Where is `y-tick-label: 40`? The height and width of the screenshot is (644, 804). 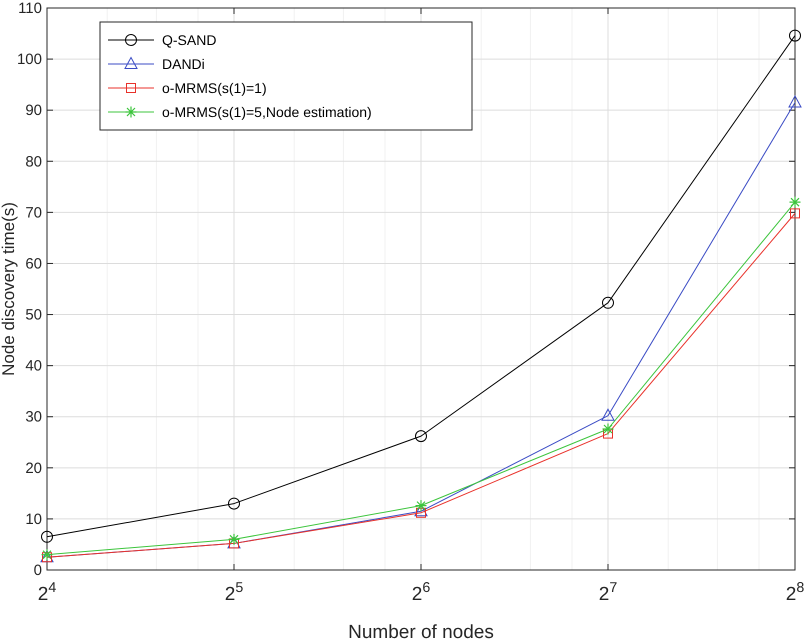 y-tick-label: 40 is located at coordinates (33, 366).